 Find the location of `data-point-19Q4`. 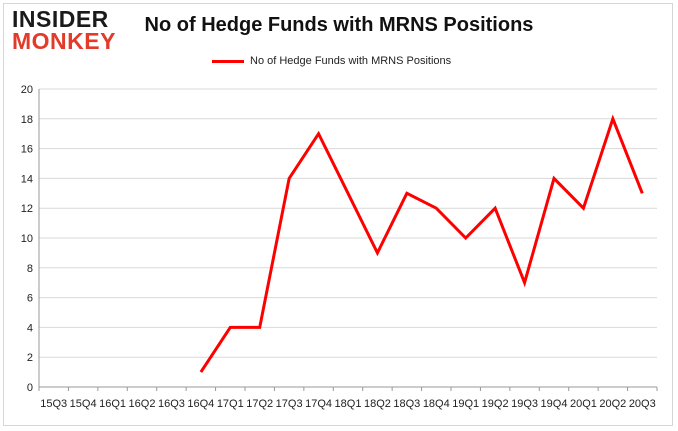

data-point-19Q4 is located at coordinates (554, 178).